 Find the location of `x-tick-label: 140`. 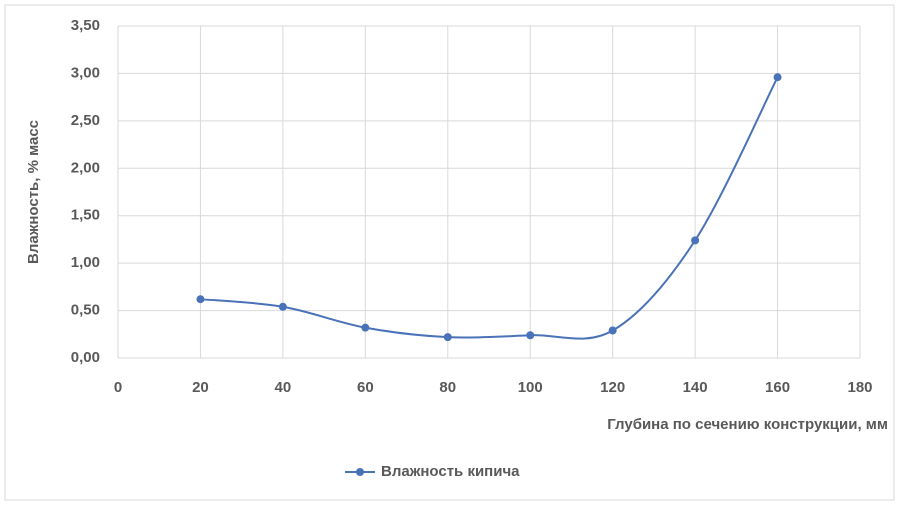

x-tick-label: 140 is located at coordinates (695, 387).